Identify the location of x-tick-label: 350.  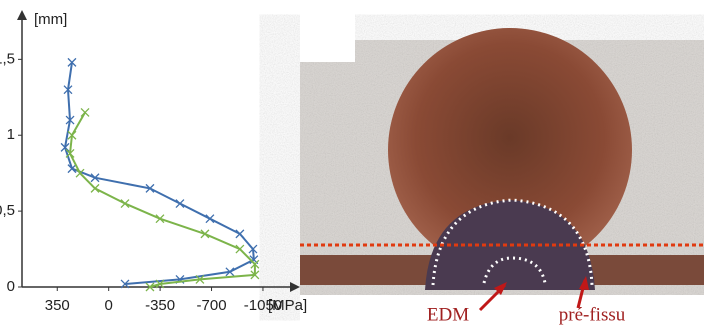
(57, 305).